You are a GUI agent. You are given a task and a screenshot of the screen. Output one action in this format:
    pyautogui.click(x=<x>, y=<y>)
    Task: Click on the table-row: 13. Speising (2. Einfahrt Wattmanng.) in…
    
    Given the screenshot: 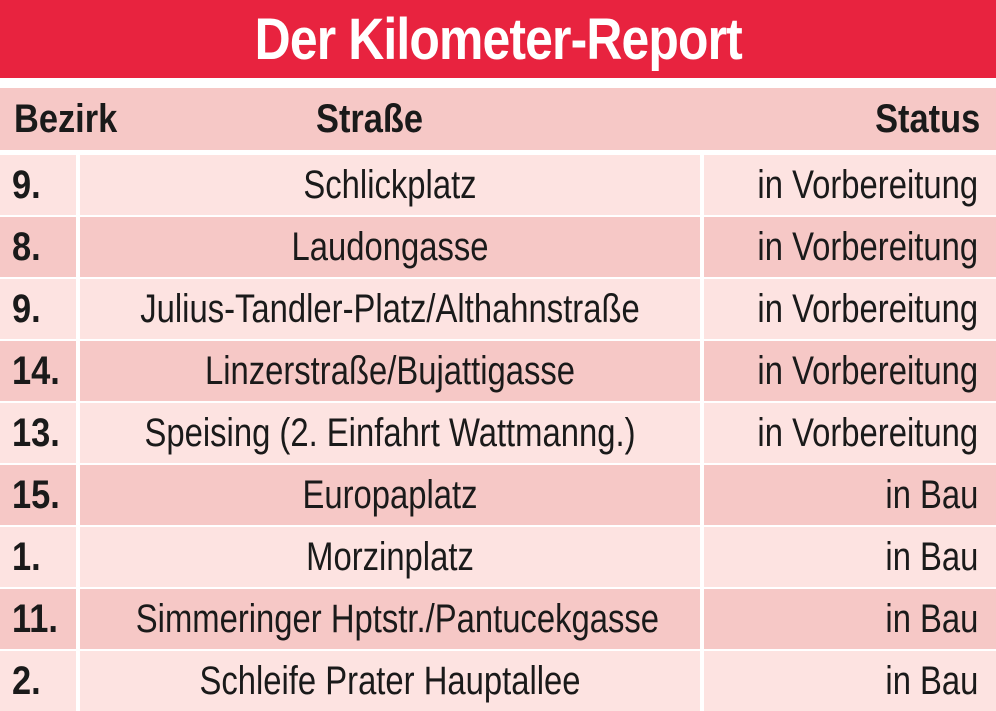 What is the action you would take?
    pyautogui.click(x=498, y=433)
    